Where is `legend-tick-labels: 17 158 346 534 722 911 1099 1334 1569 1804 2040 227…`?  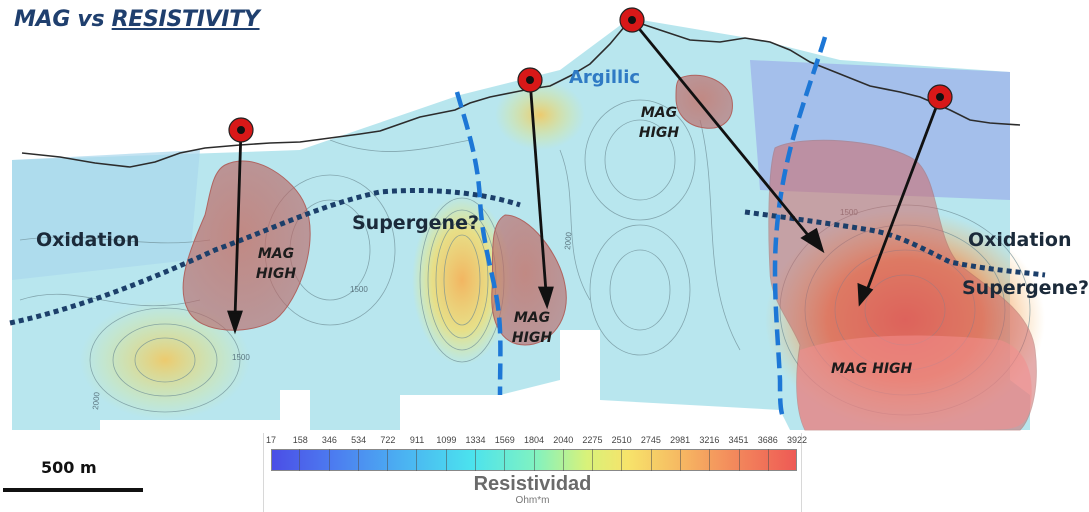 legend-tick-labels: 17 158 346 534 722 911 1099 1334 1569 1804 2040 227… is located at coordinates (535, 441).